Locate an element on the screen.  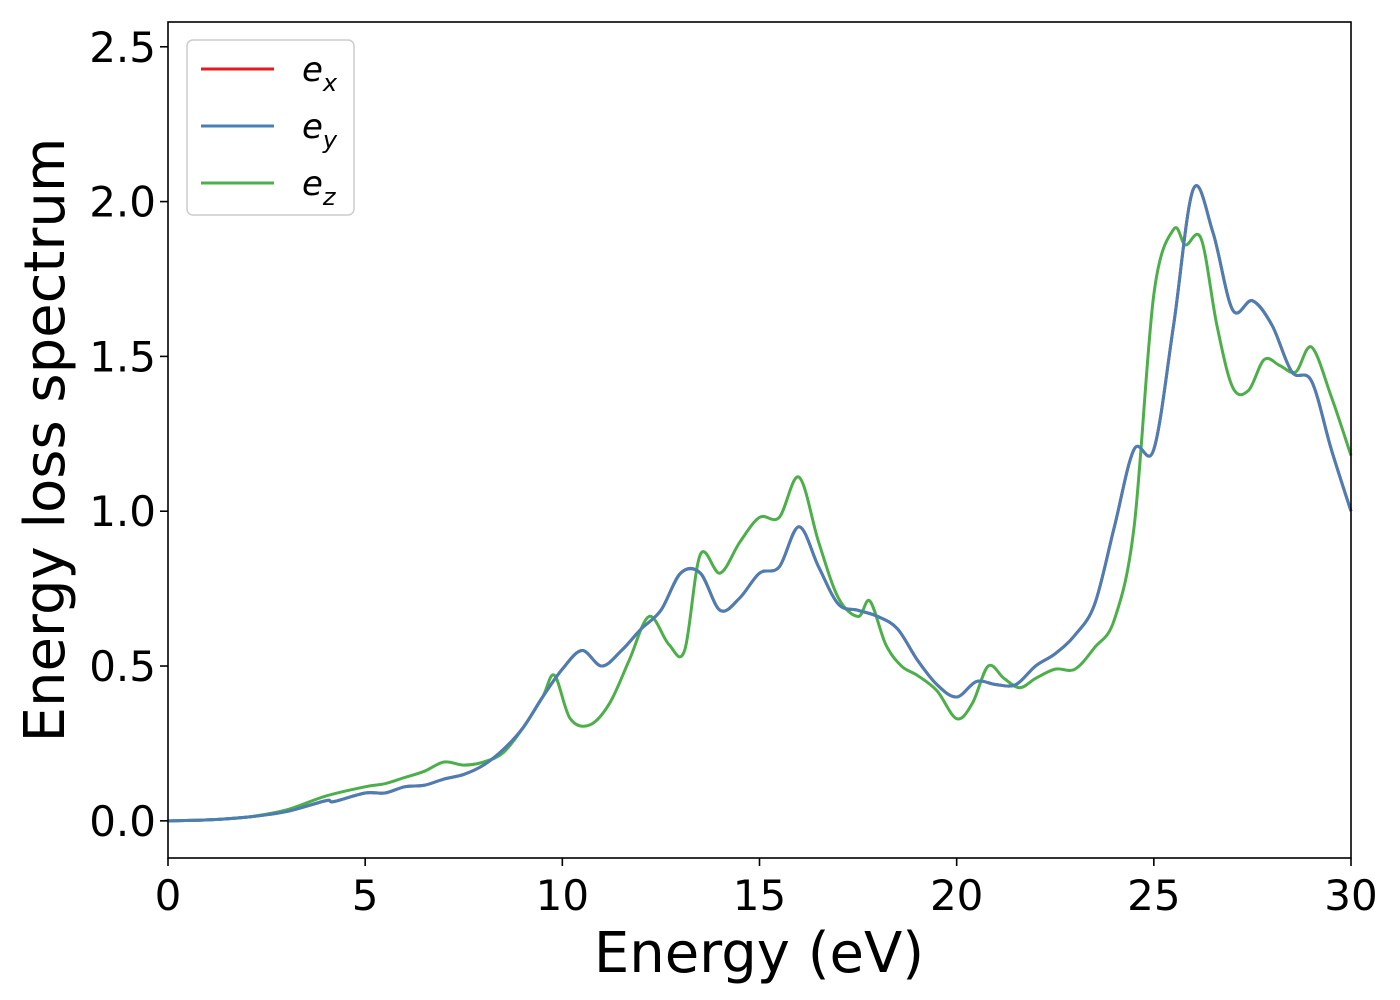
legend-label-y: ey is located at coordinates (320, 130).